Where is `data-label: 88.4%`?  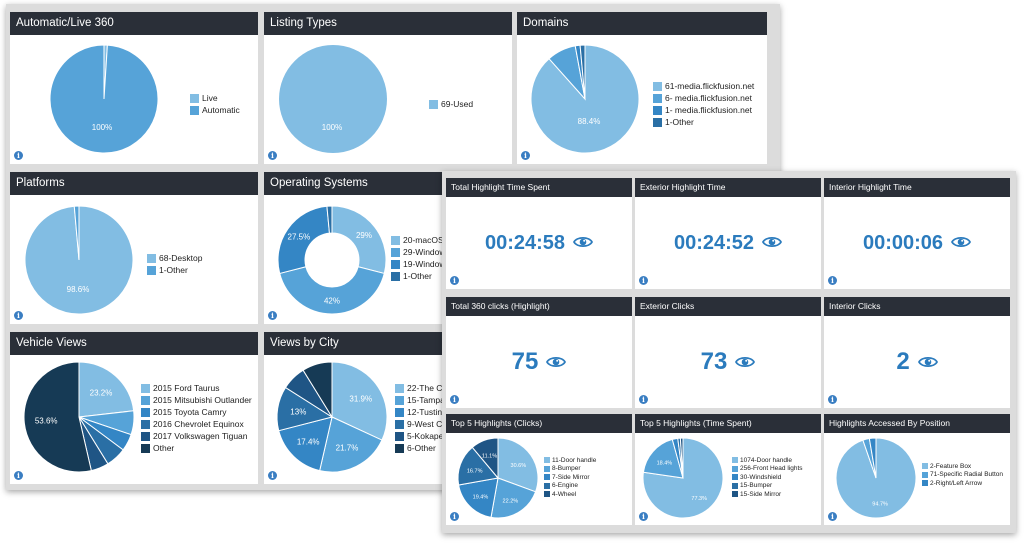 data-label: 88.4% is located at coordinates (589, 121).